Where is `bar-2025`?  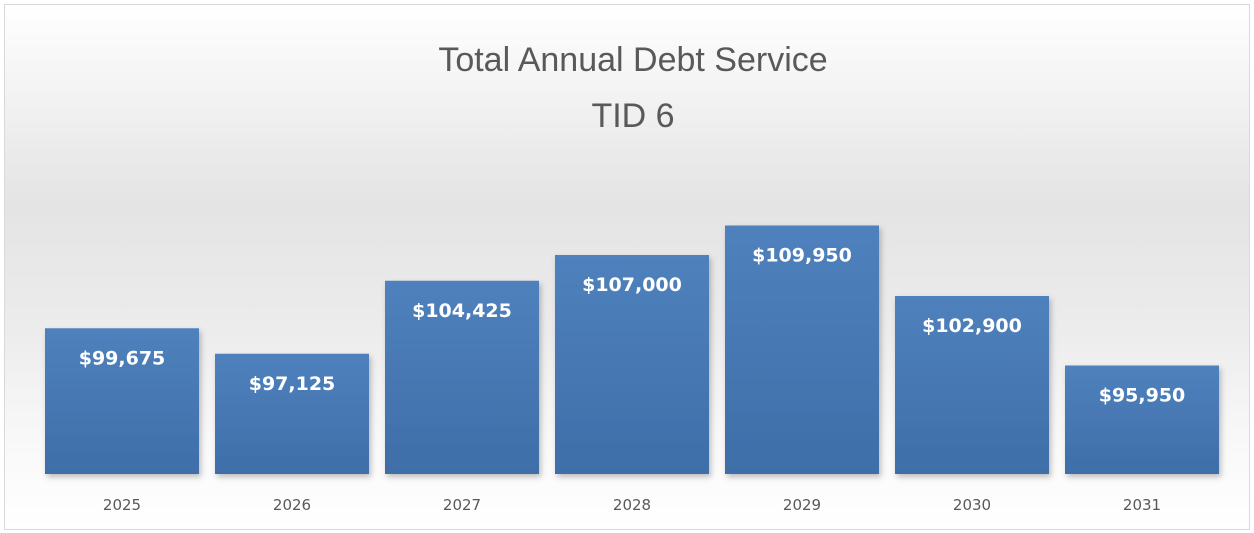
bar-2025 is located at coordinates (122, 401).